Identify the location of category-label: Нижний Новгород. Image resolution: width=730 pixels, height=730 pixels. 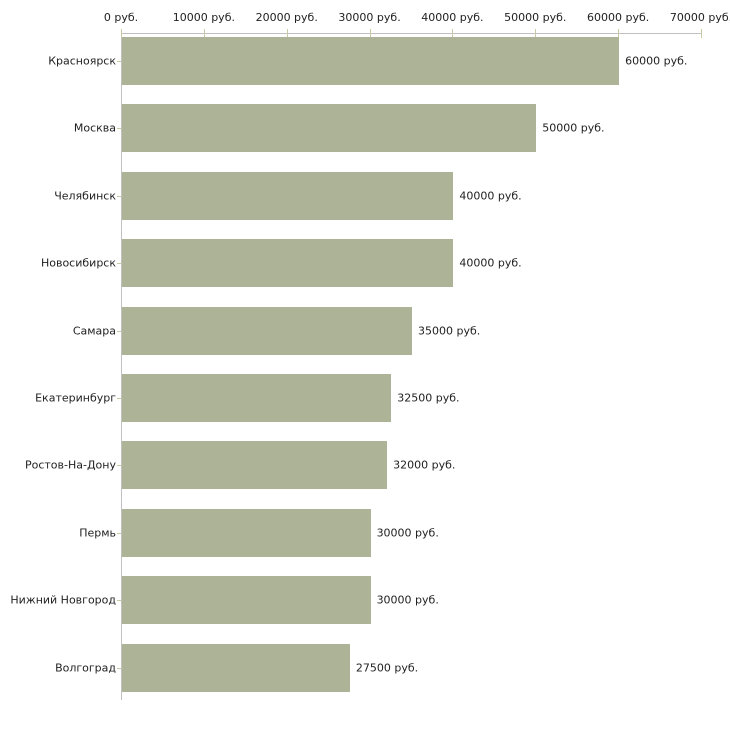
(63, 600).